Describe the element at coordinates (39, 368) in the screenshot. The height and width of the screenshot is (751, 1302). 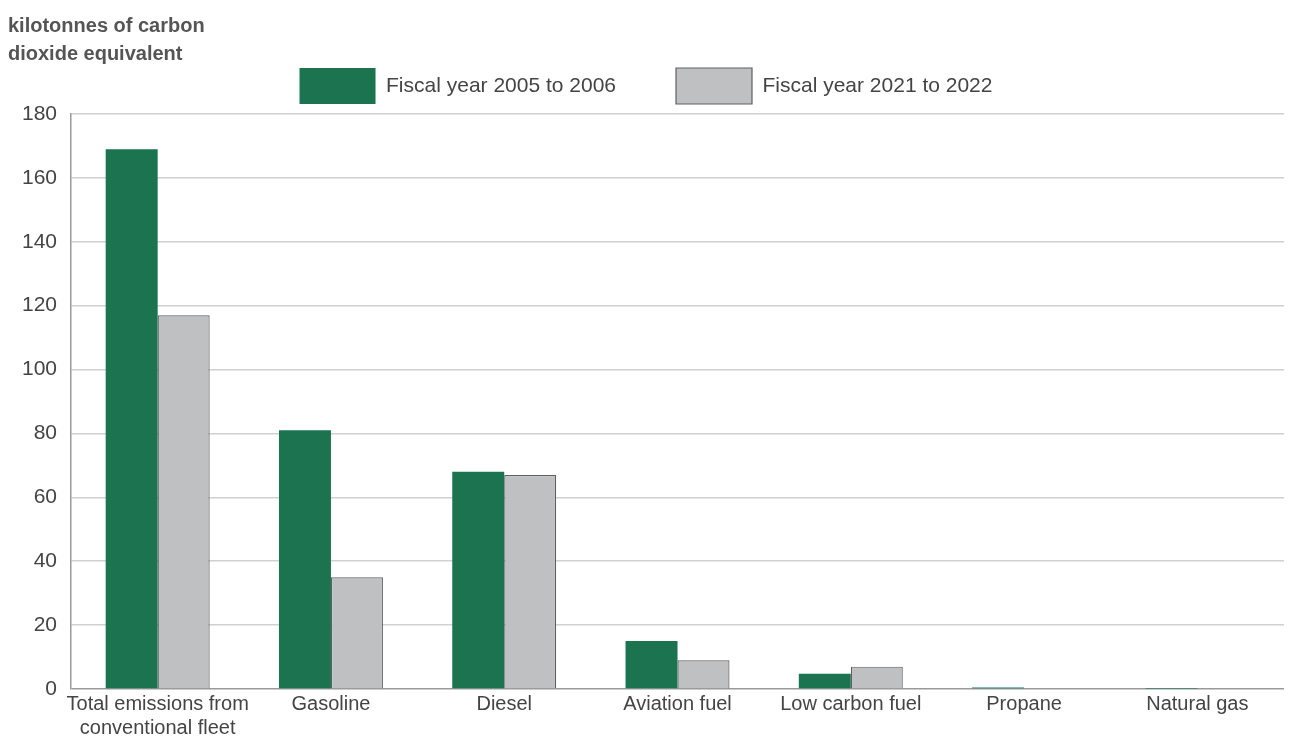
I see `y-tick-label: 100` at that location.